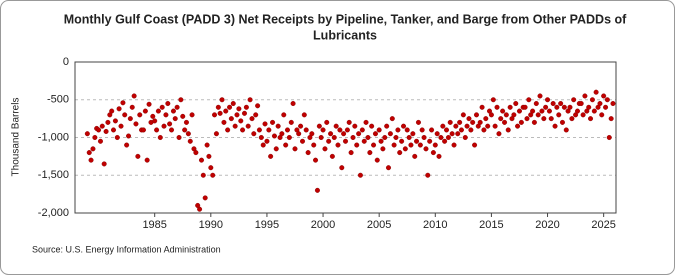 The height and width of the screenshot is (280, 675). What do you see at coordinates (435, 225) in the screenshot?
I see `x-tick-label: 2010` at bounding box center [435, 225].